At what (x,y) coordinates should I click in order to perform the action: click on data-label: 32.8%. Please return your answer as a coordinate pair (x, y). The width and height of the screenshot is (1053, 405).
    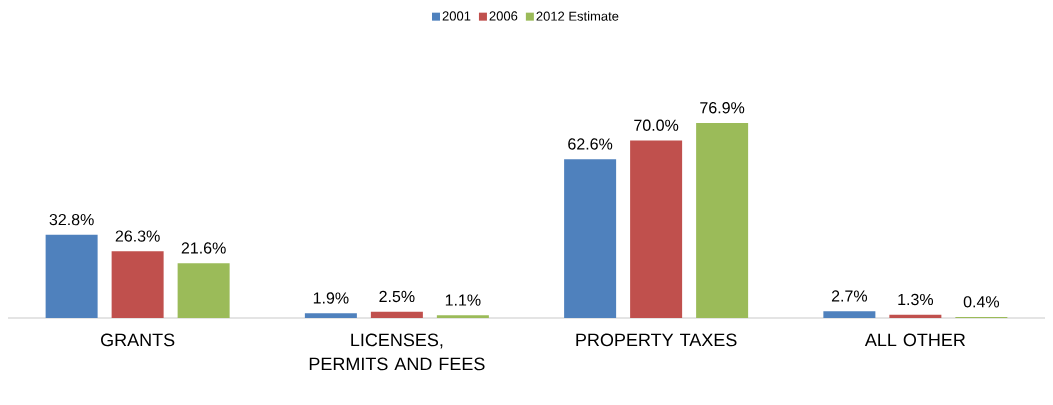
    Looking at the image, I should click on (71, 219).